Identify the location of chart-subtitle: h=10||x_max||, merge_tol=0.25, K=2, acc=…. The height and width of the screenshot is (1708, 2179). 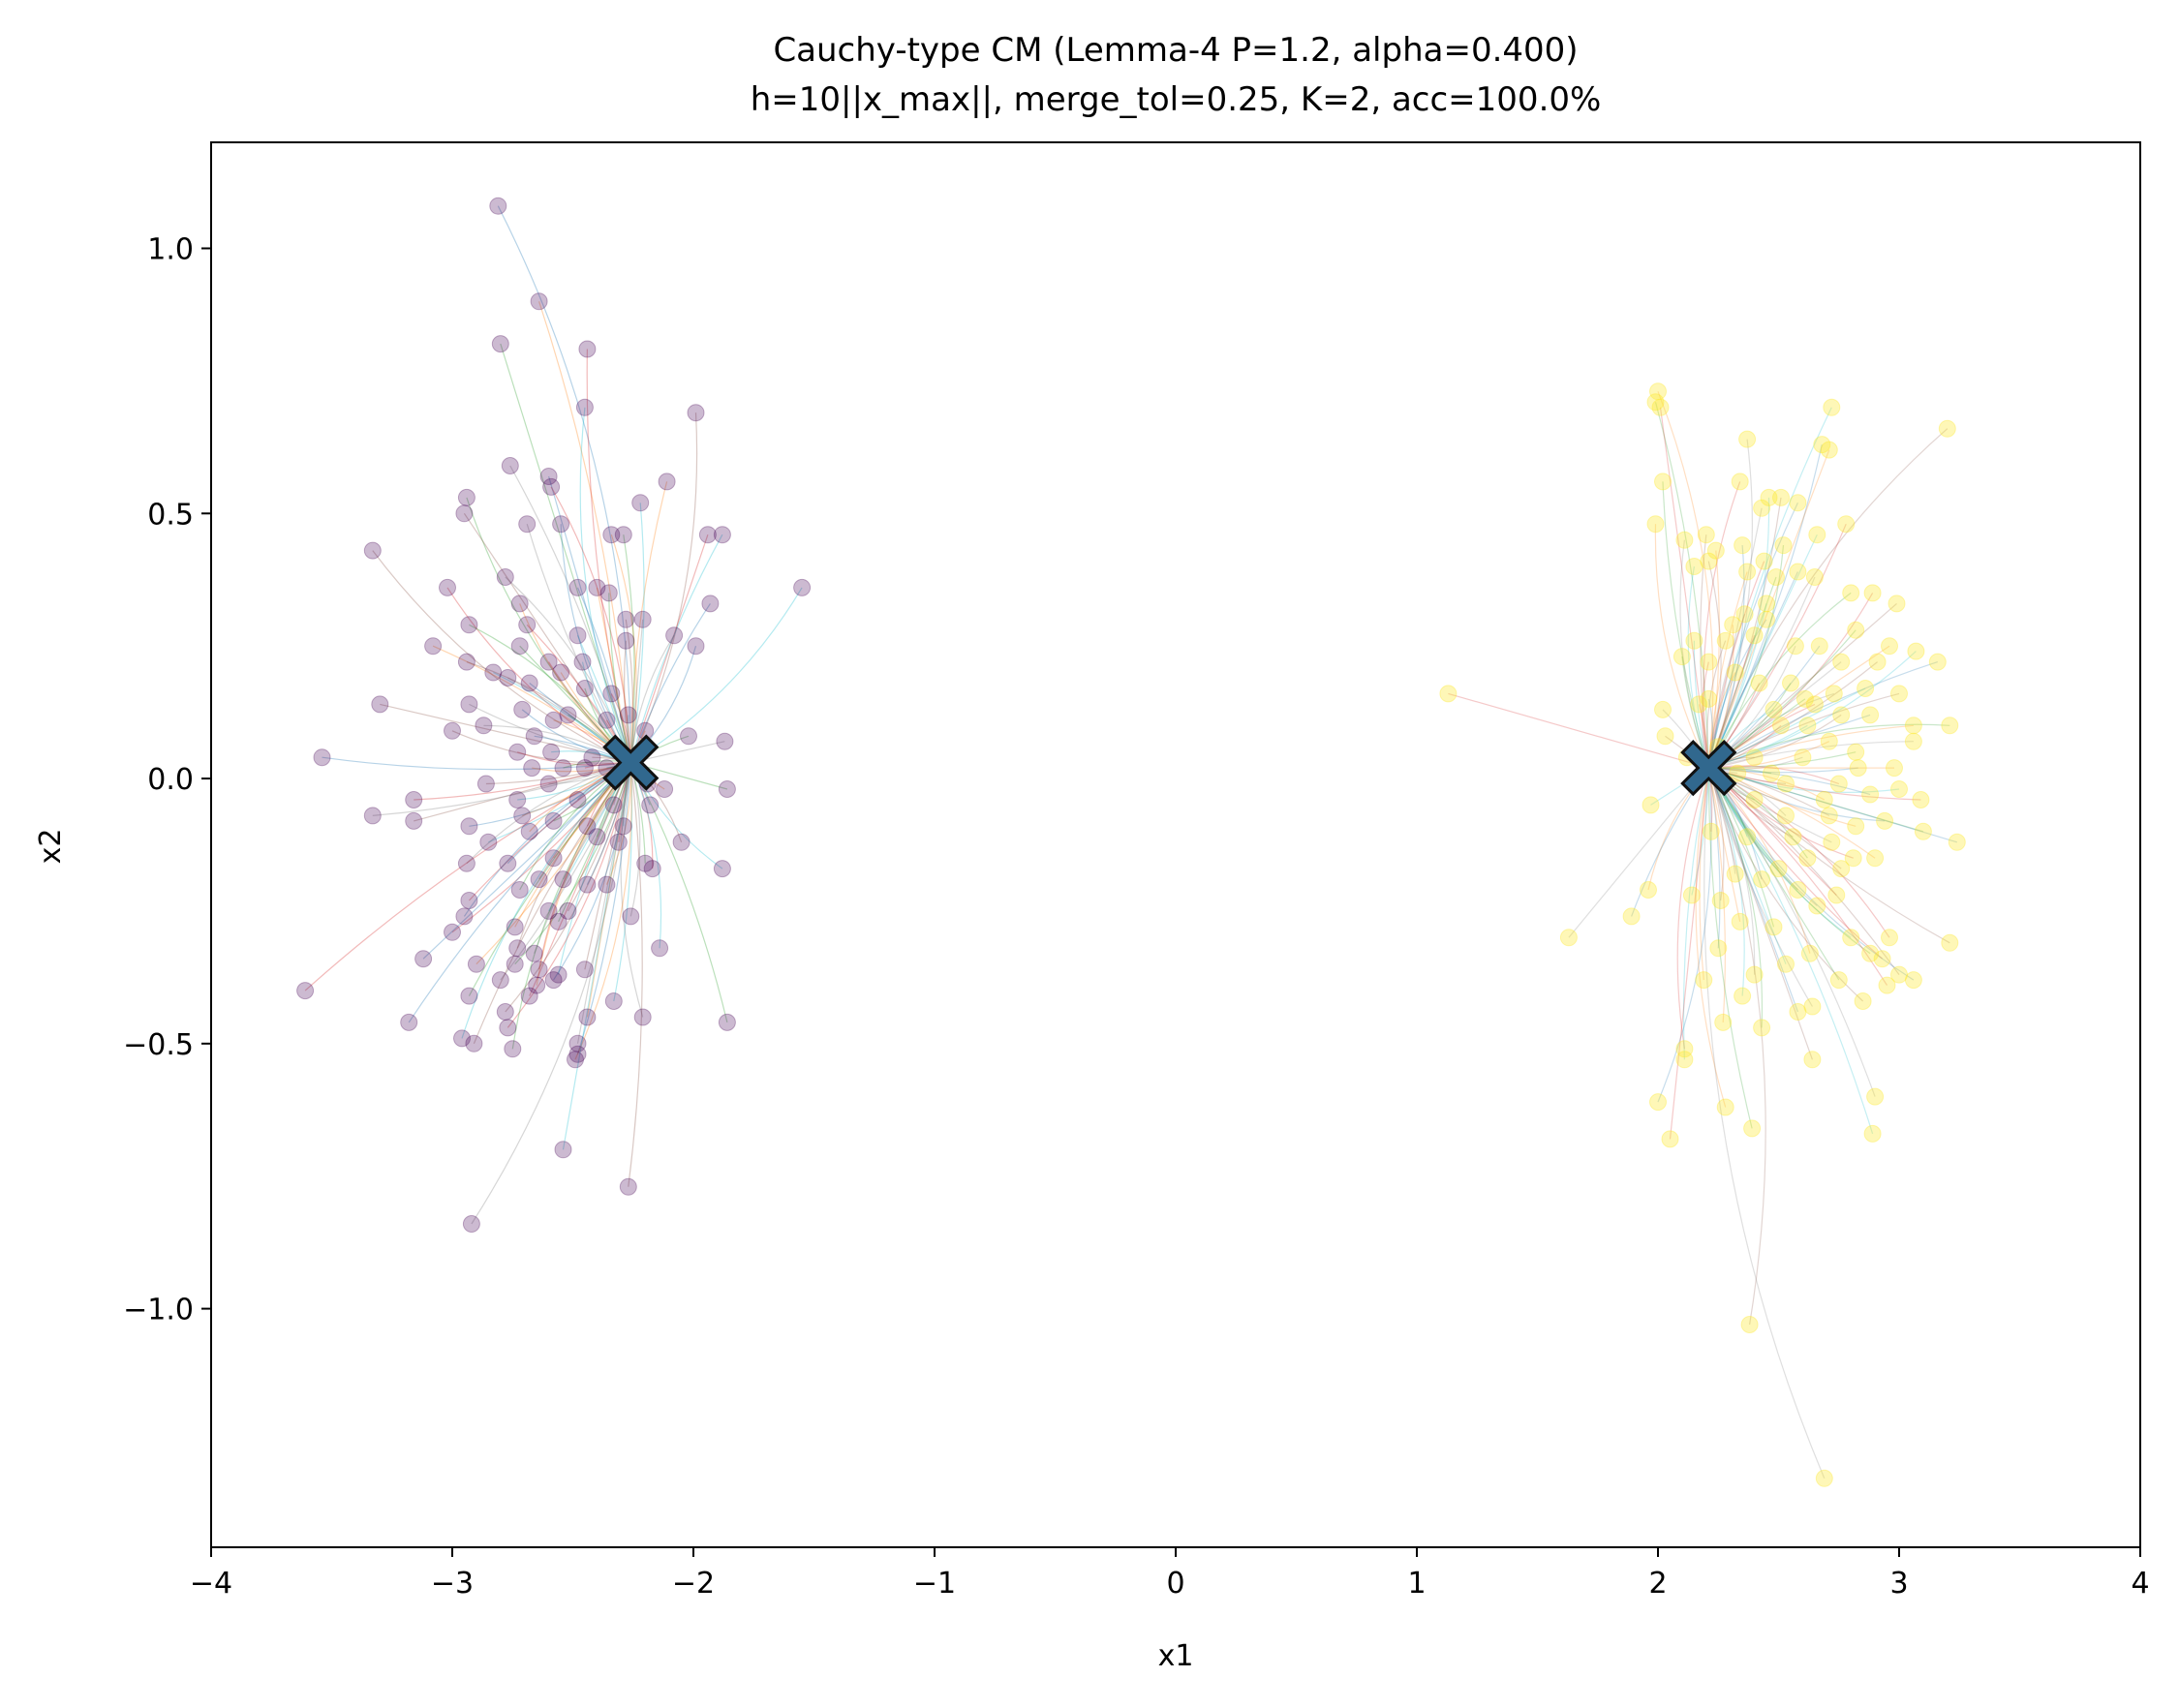
(1176, 99).